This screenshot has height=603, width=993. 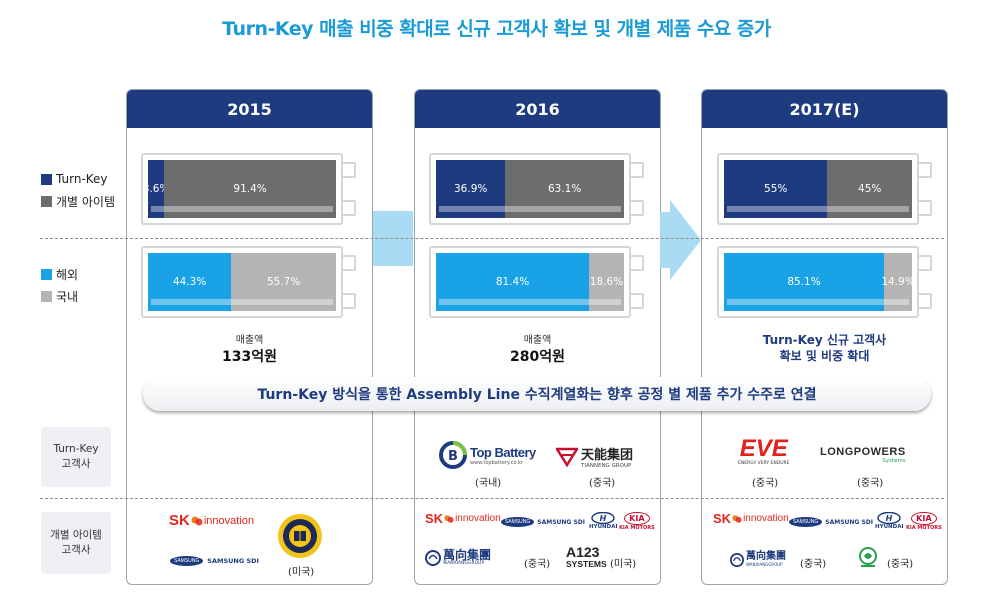 I want to click on data-label: 85.1%, so click(x=804, y=282).